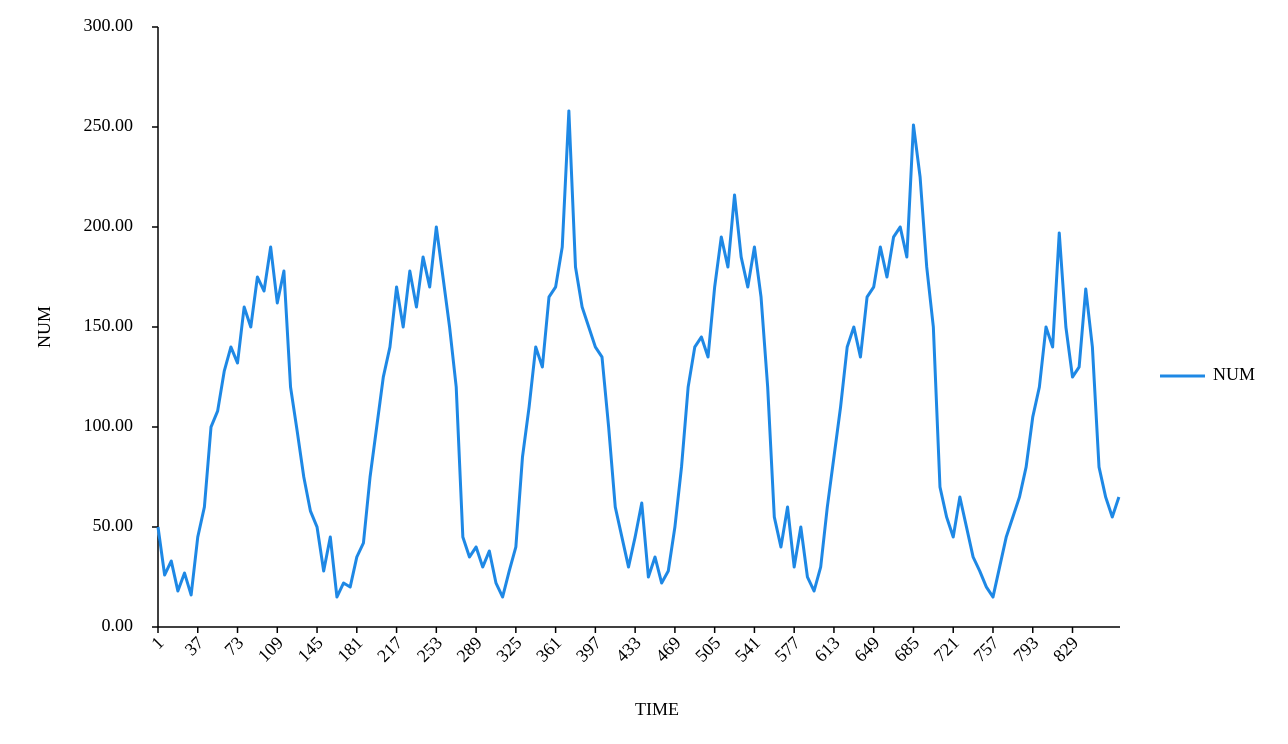  Describe the element at coordinates (44, 327) in the screenshot. I see `y-axis-title: NUM` at that location.